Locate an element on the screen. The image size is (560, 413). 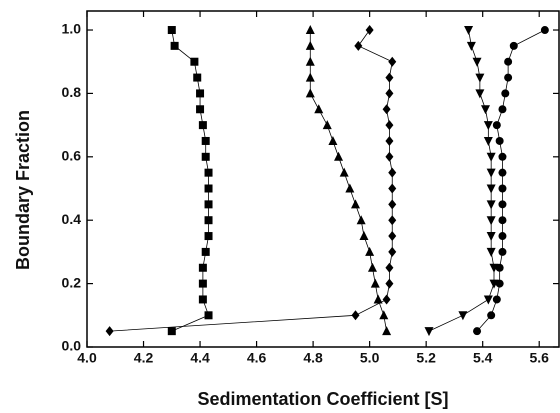
y-tick-label: 0.0 is located at coordinates (72, 346).